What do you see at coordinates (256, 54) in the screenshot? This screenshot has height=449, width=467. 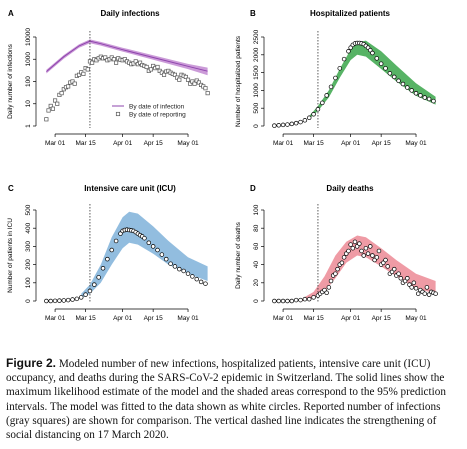 I see `y-tick-label: 2000` at bounding box center [256, 54].